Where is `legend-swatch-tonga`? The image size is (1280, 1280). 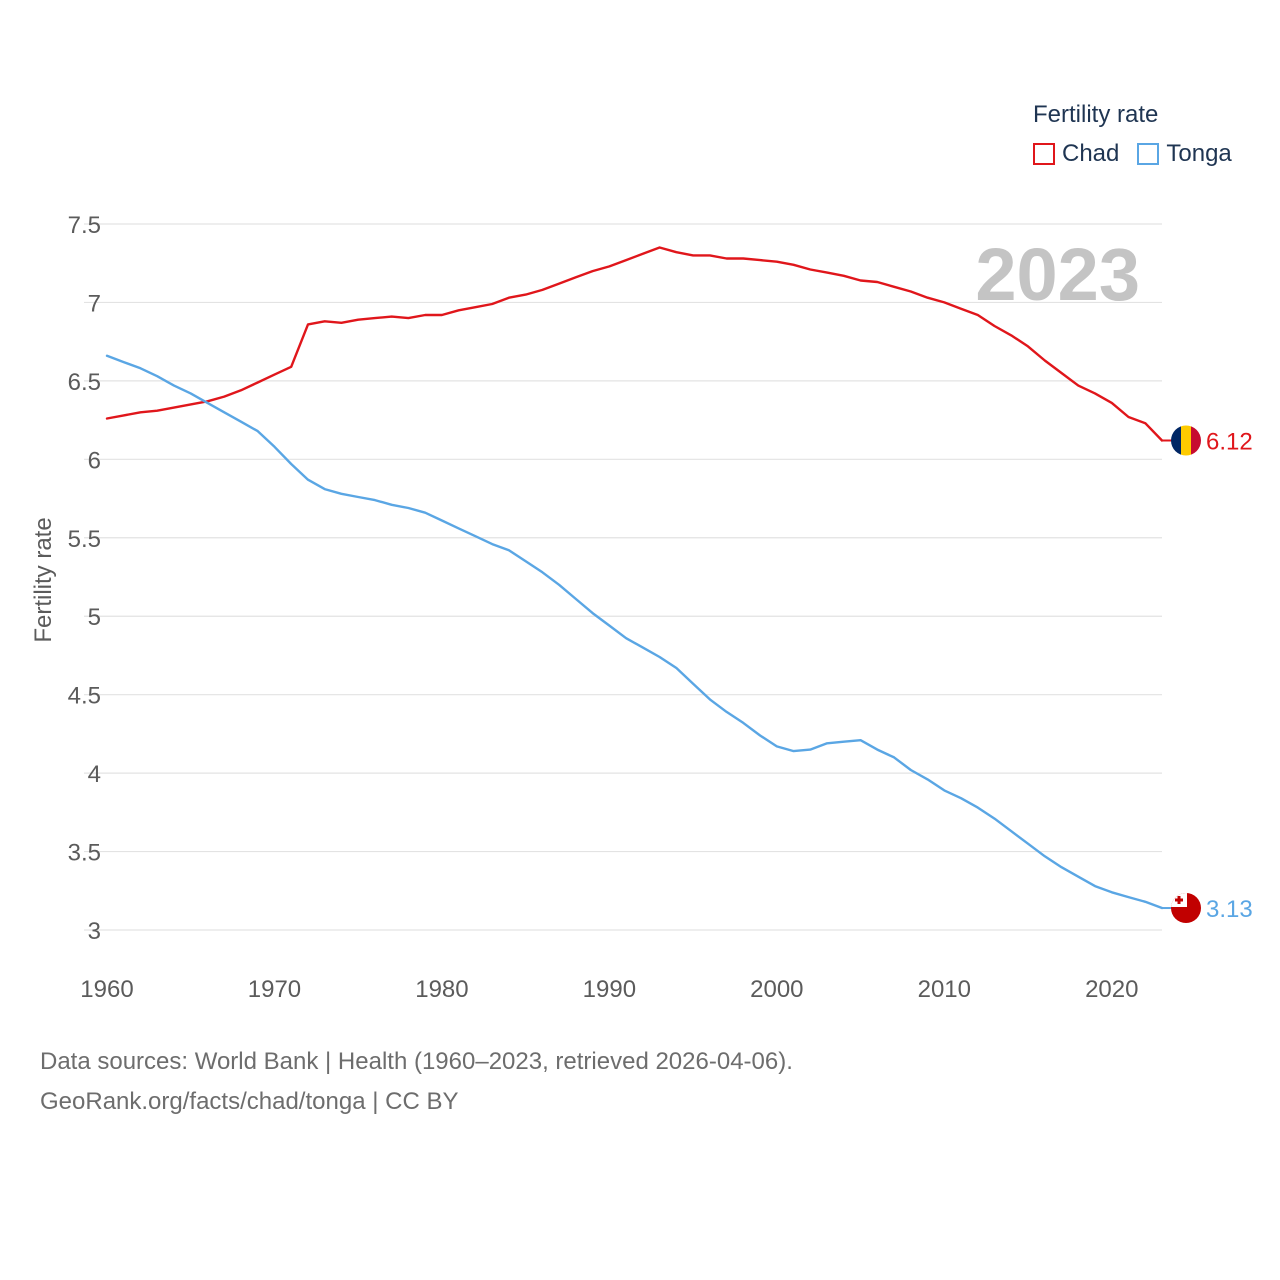 legend-swatch-tonga is located at coordinates (1148, 154).